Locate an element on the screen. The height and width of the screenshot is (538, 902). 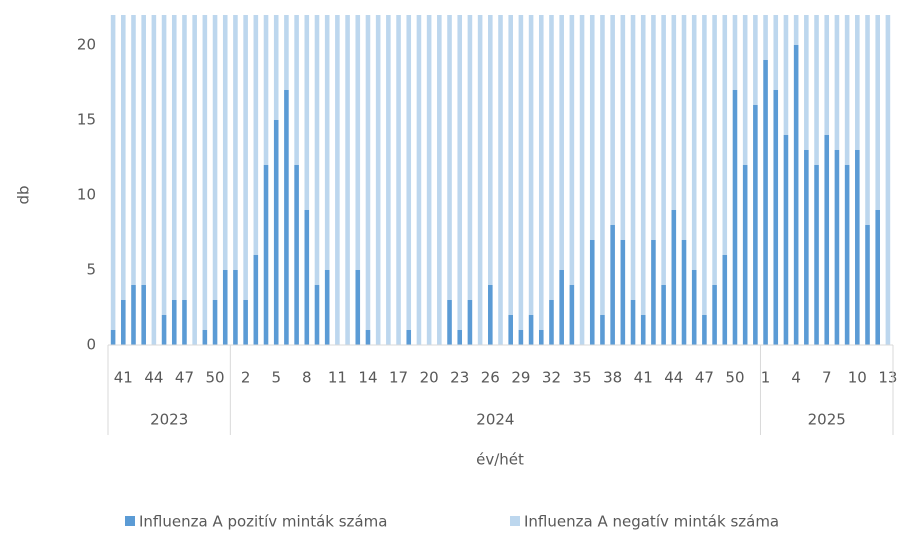
x-tick-label: 29 is located at coordinates (520, 378).